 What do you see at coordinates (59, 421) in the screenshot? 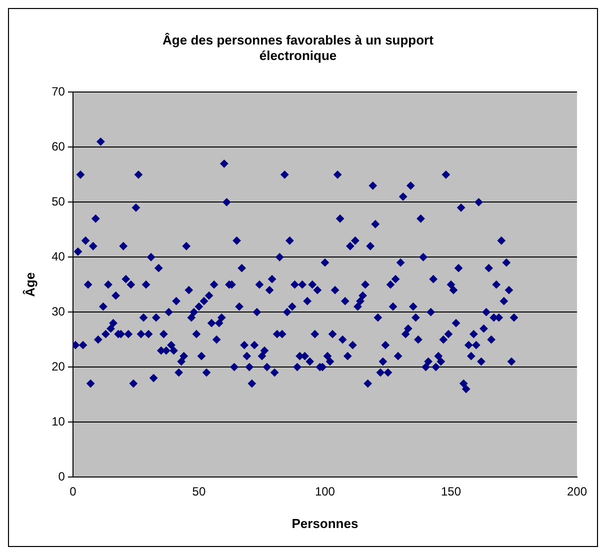
I see `y-tick-label: 10` at bounding box center [59, 421].